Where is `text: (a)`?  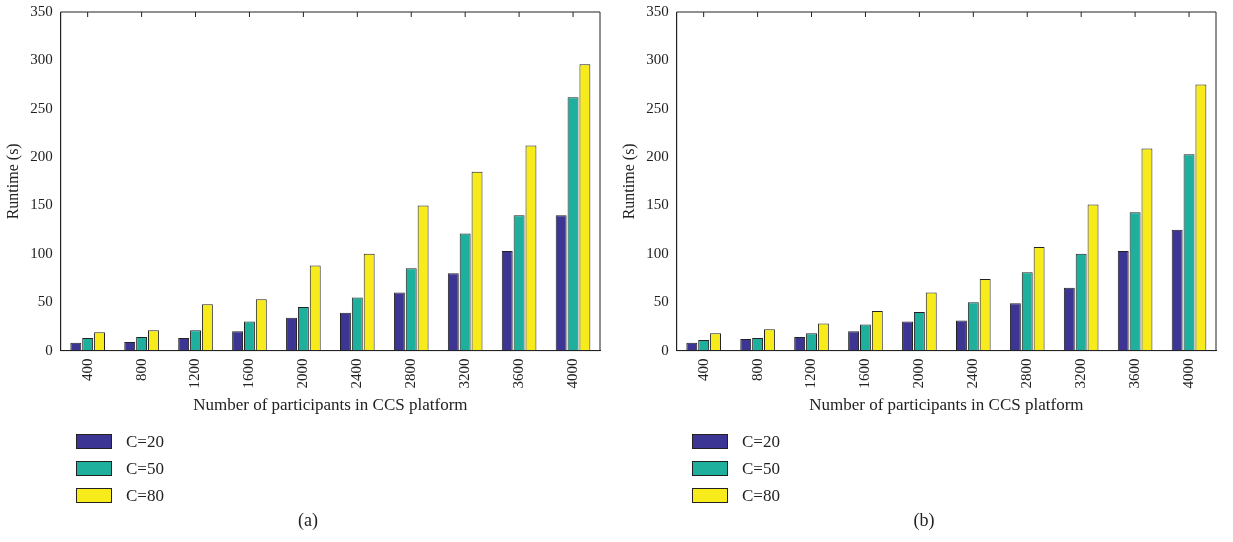 text: (a) is located at coordinates (308, 520).